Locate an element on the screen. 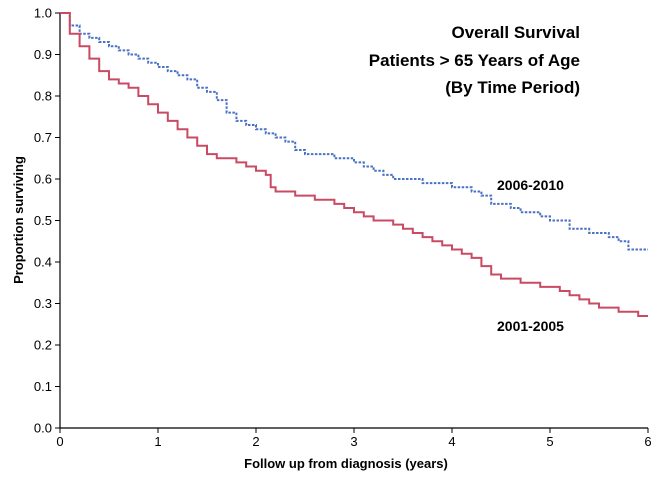 This screenshot has height=485, width=665. x-axis-title: Follow up from diagnosis (years) is located at coordinates (346, 463).